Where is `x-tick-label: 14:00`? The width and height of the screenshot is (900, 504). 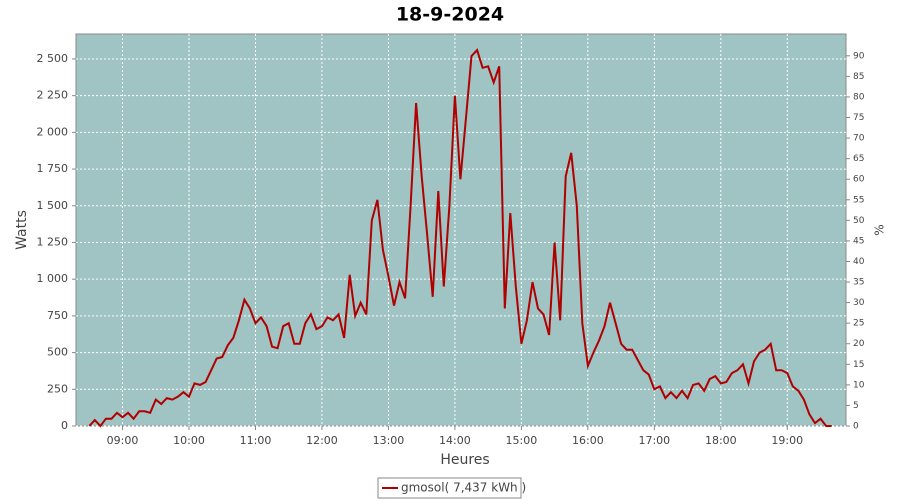 x-tick-label: 14:00 is located at coordinates (455, 440).